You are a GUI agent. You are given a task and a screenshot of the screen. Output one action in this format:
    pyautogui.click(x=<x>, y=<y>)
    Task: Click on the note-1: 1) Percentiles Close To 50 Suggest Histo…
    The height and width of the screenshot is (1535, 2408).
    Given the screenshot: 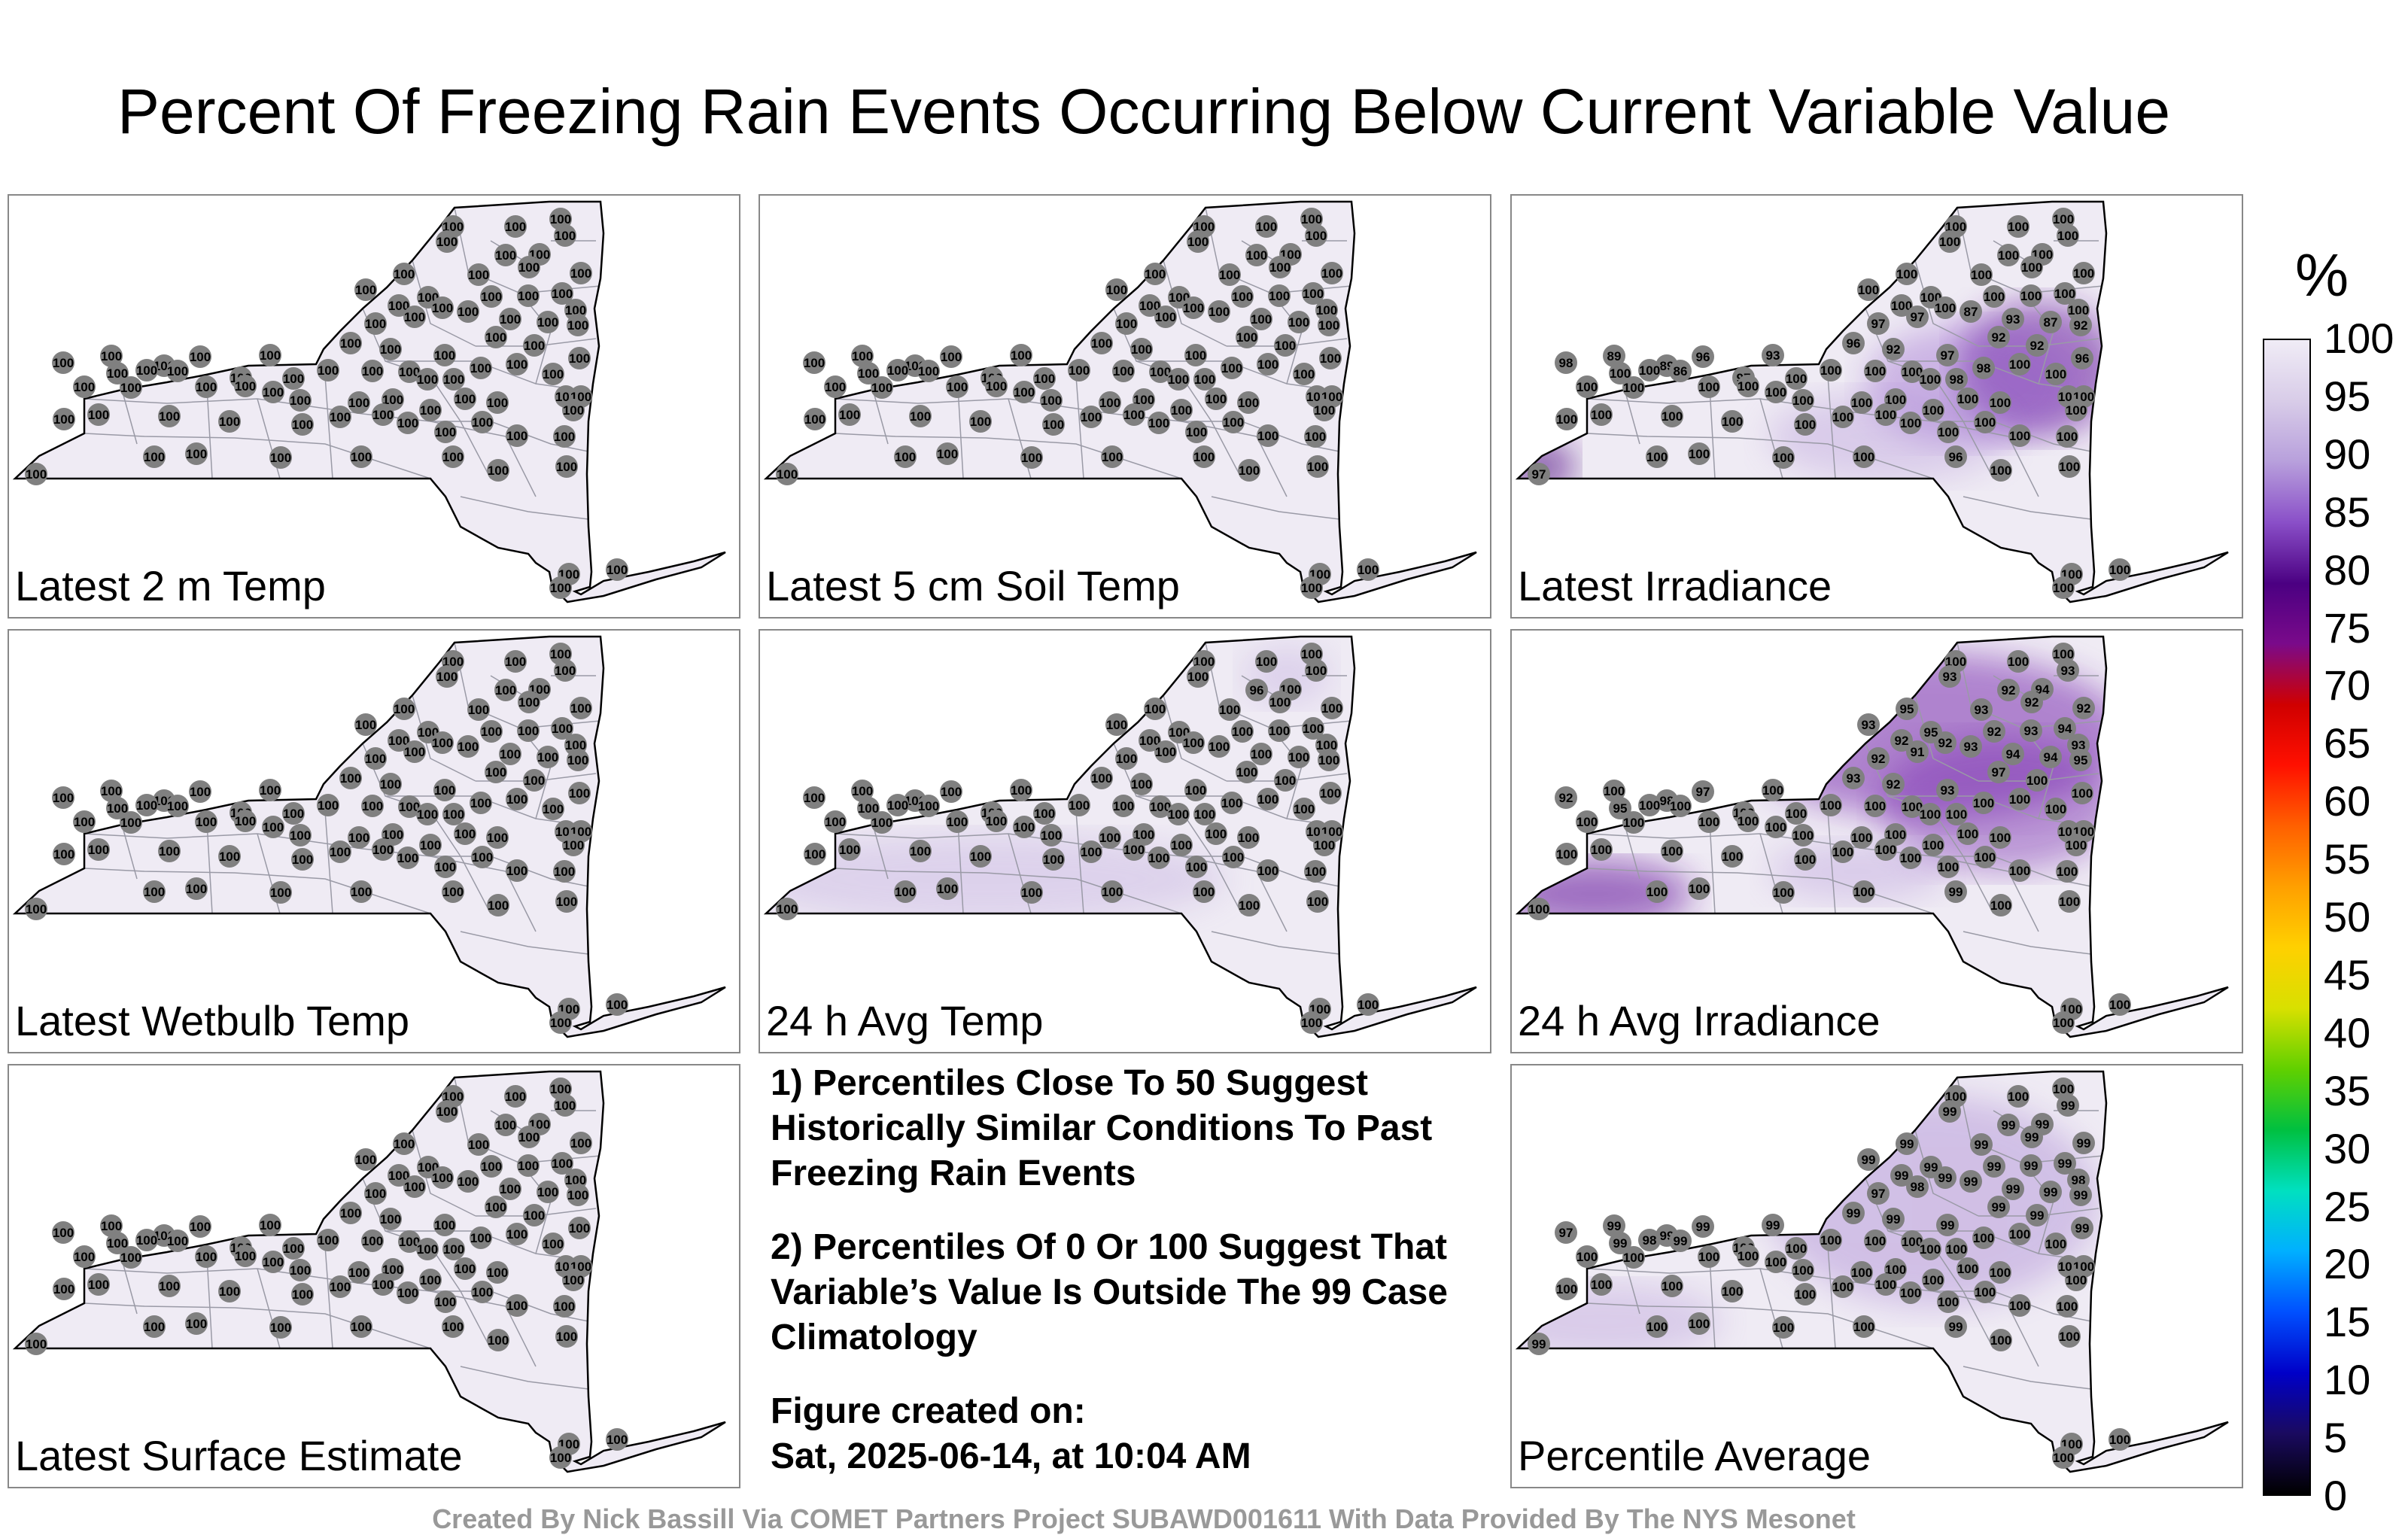 What is the action you would take?
    pyautogui.click(x=1102, y=1128)
    